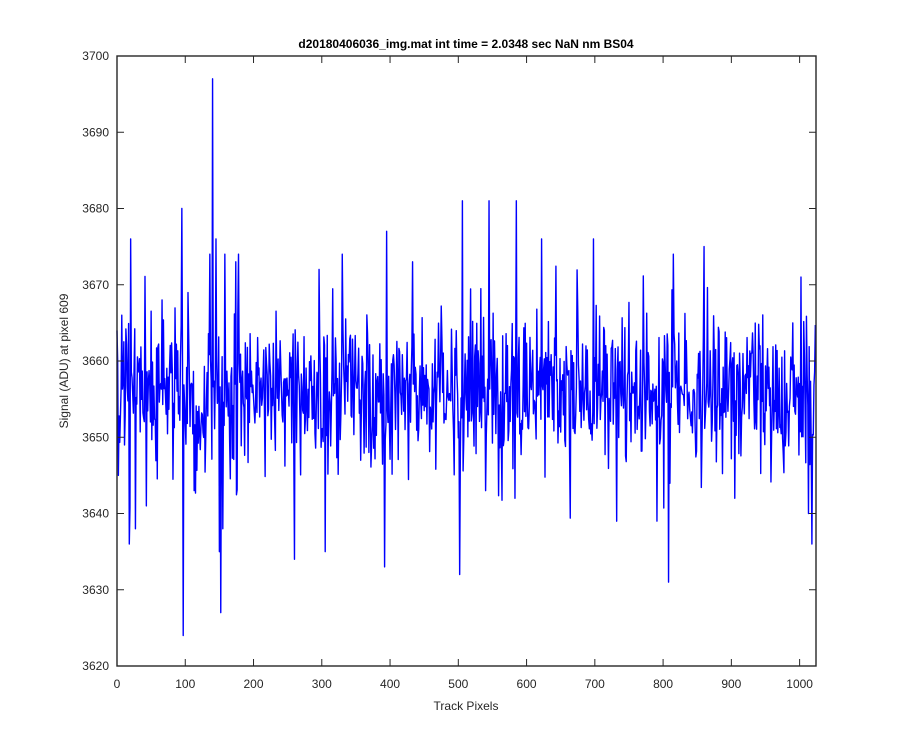 Image resolution: width=900 pixels, height=750 pixels. I want to click on x-tick-label: 800, so click(663, 684).